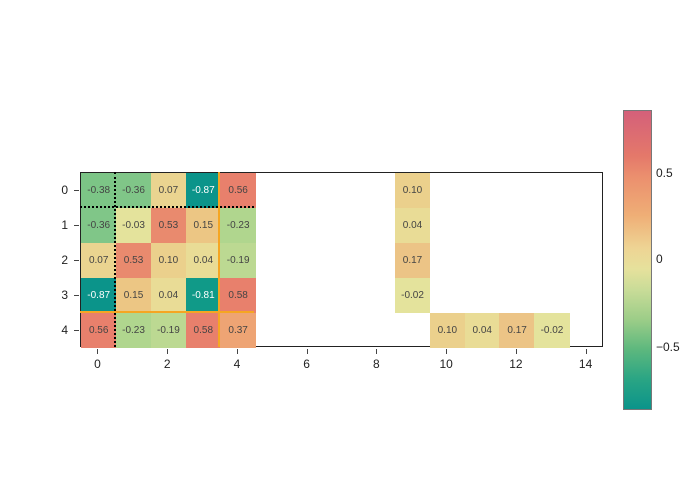 The image size is (700, 500). Describe the element at coordinates (376, 364) in the screenshot. I see `x-tick-label: 8` at that location.